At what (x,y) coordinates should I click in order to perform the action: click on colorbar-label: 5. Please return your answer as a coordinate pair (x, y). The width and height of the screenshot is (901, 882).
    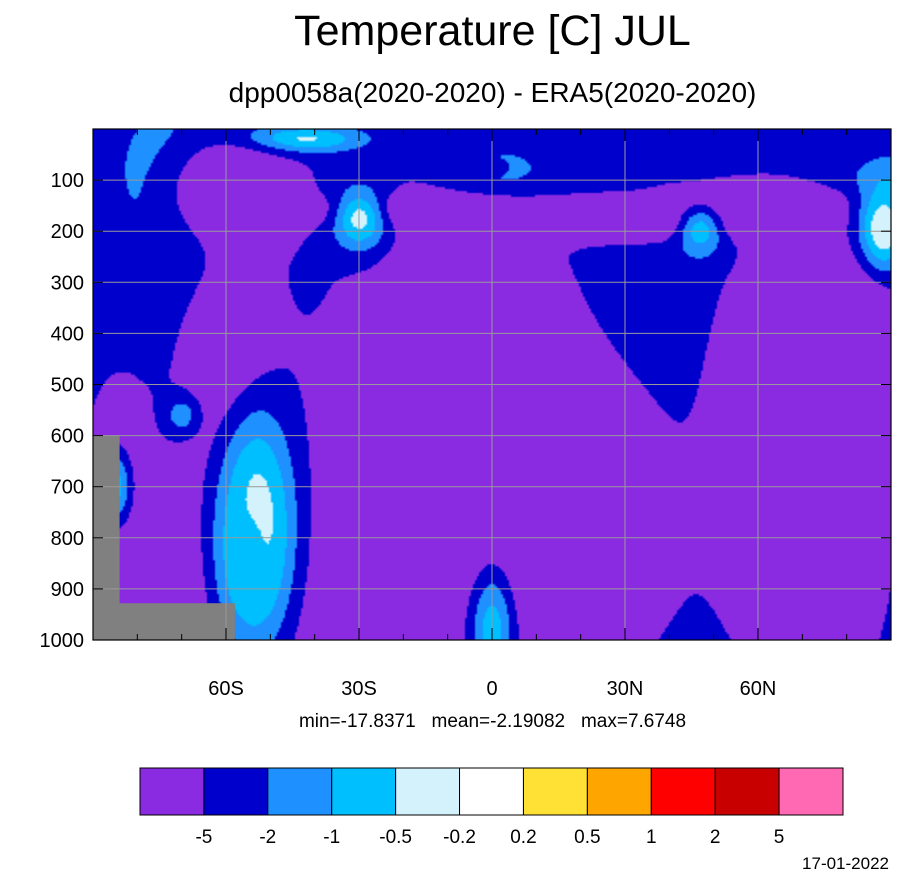
    Looking at the image, I should click on (779, 837).